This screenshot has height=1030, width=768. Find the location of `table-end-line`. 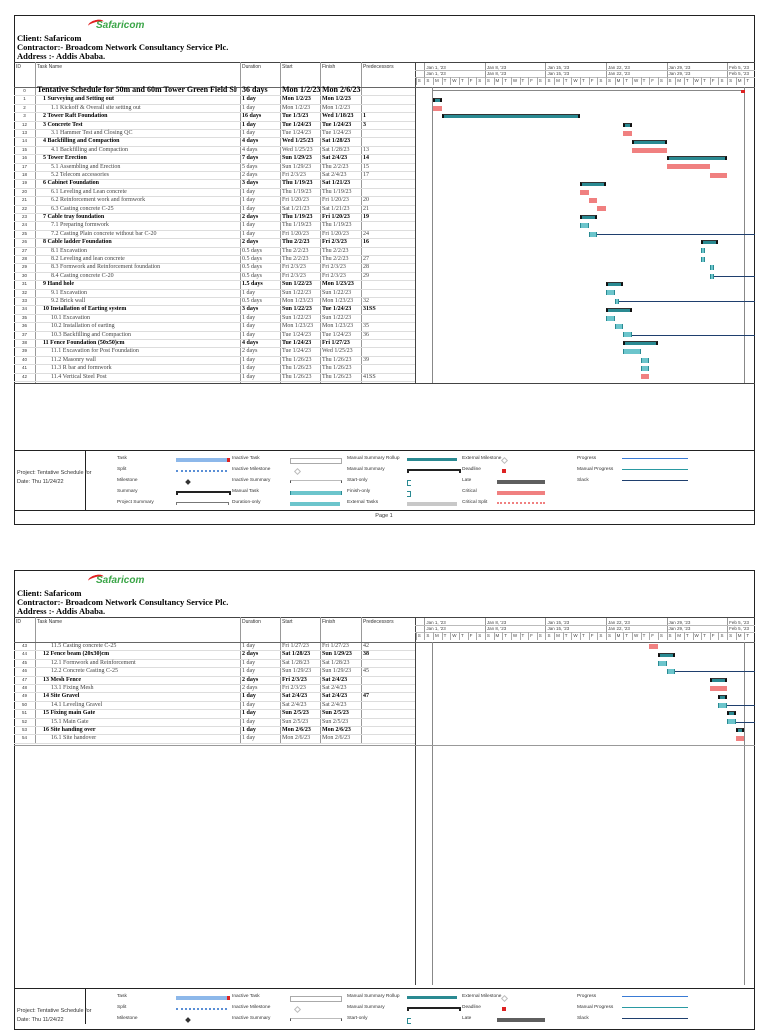

table-end-line is located at coordinates (214, 745).